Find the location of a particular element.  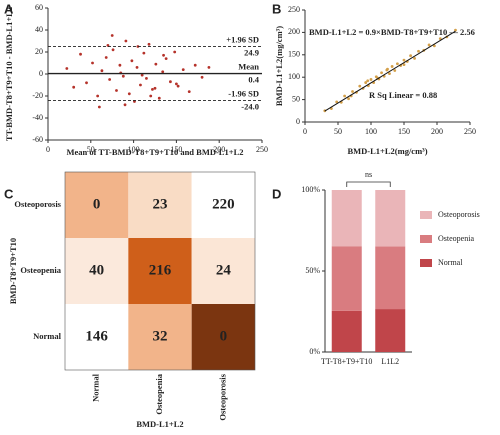

cell-label: 220 is located at coordinates (223, 204).